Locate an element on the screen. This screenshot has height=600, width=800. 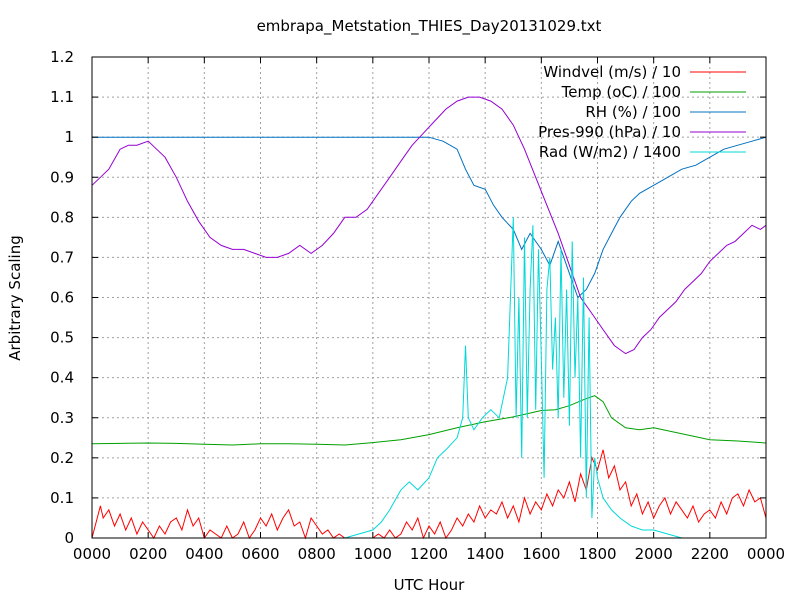
x-tick-label: 1800 is located at coordinates (597, 554).